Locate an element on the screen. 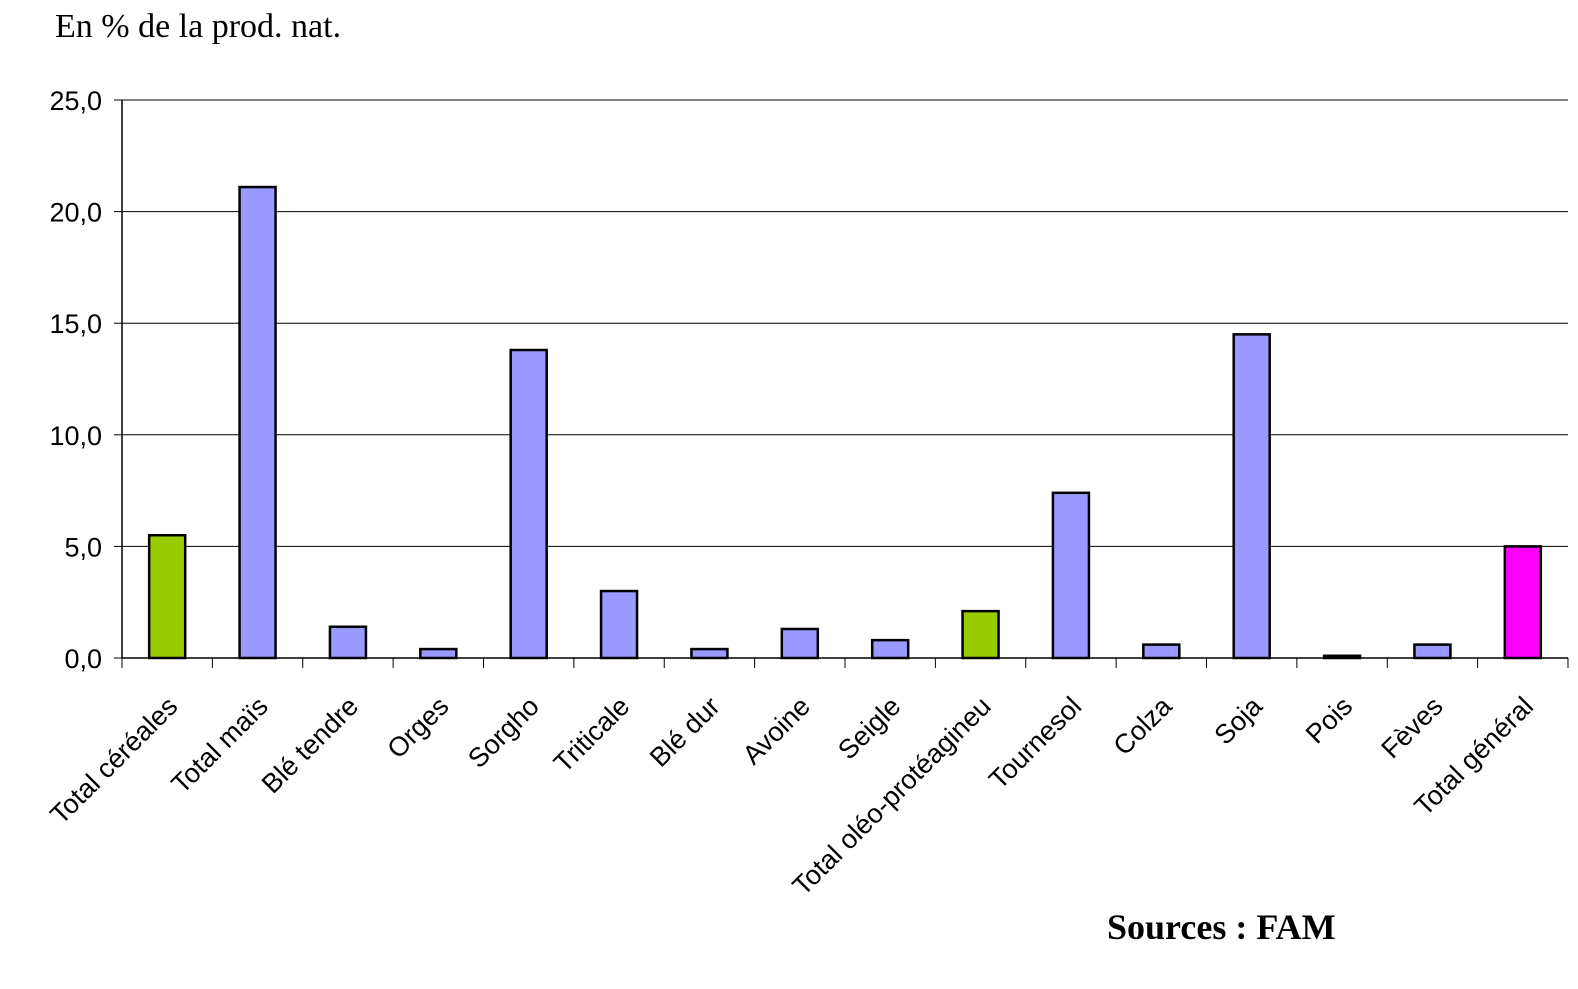  category-label: Blé tendre is located at coordinates (310, 745).